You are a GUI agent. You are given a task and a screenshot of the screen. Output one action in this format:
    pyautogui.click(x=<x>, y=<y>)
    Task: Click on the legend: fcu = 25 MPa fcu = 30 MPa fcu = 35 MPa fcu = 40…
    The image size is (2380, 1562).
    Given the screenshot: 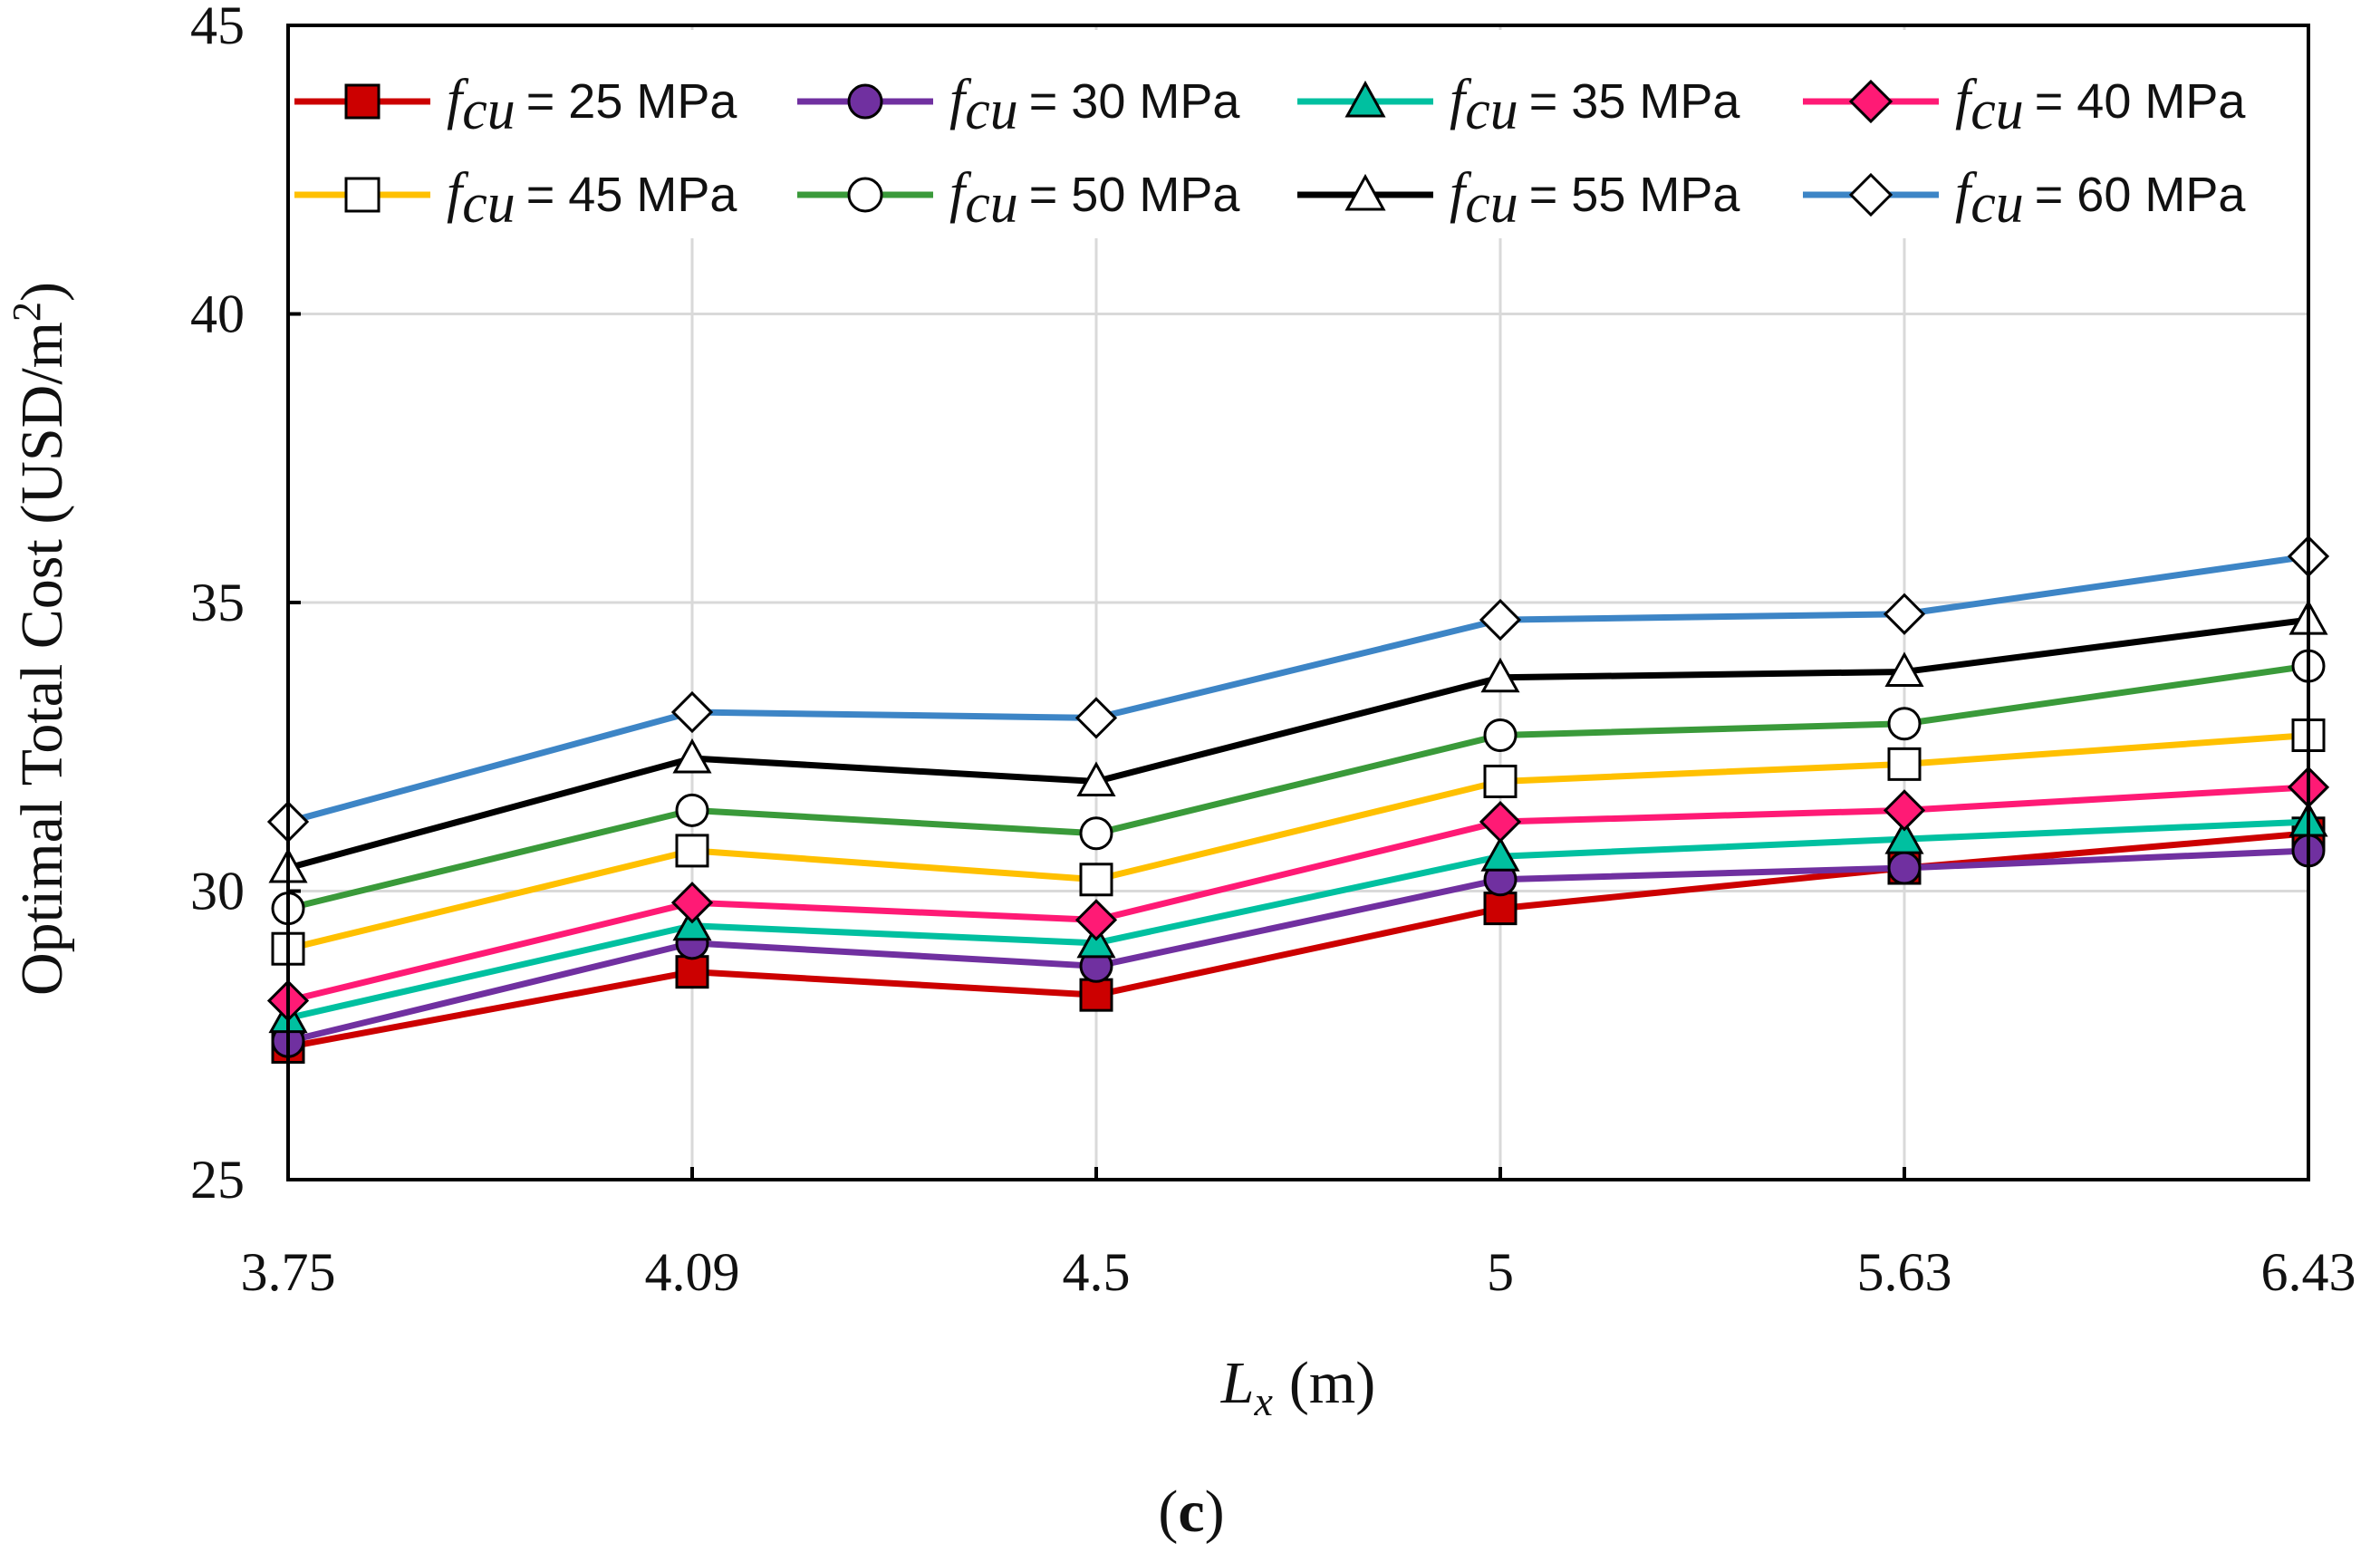 What is the action you would take?
    pyautogui.click(x=1298, y=134)
    